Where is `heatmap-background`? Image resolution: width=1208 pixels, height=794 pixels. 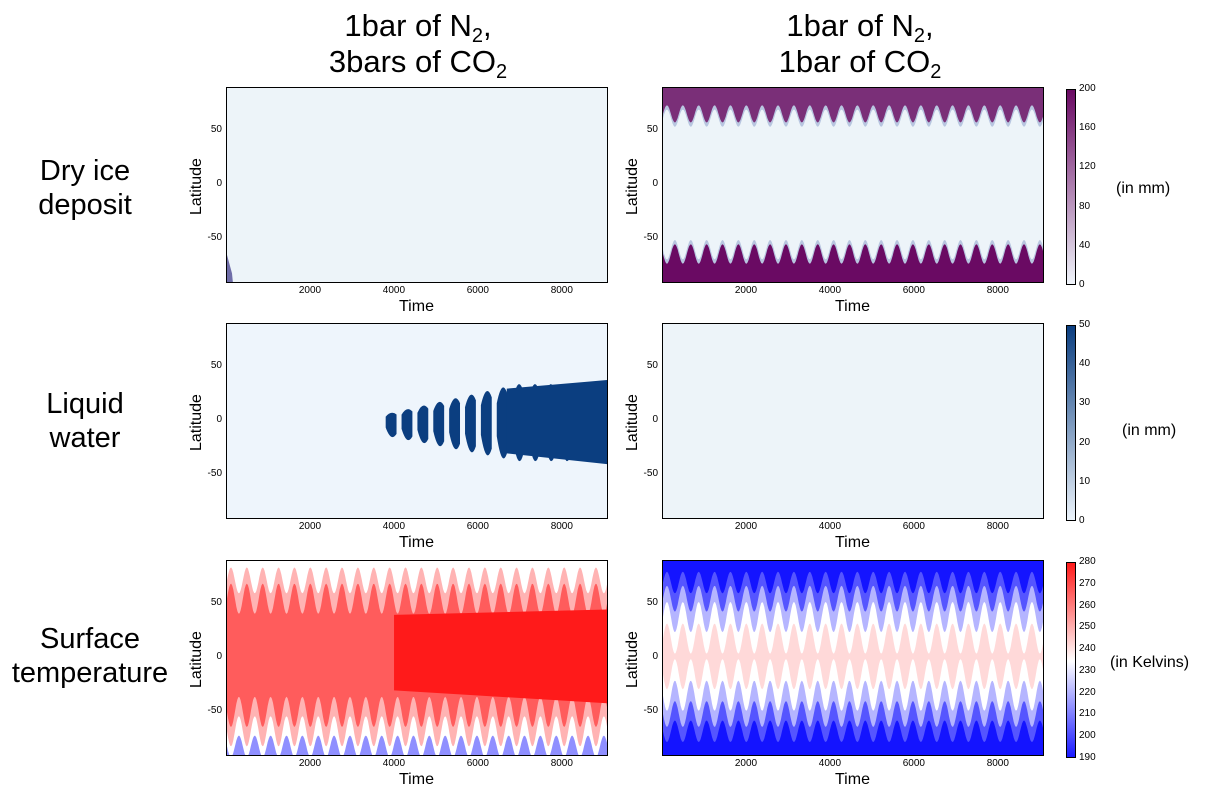 heatmap-background is located at coordinates (417, 185).